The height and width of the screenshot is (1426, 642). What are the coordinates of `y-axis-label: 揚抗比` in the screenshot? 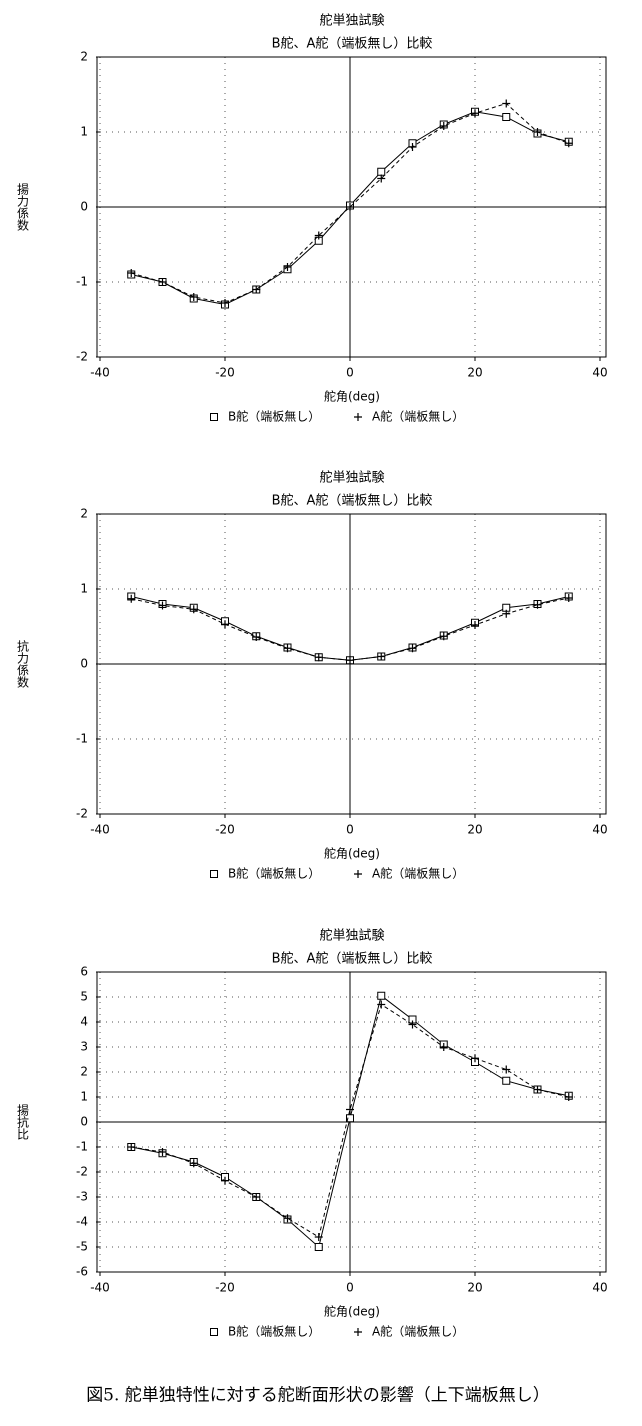 It's located at (23, 1122).